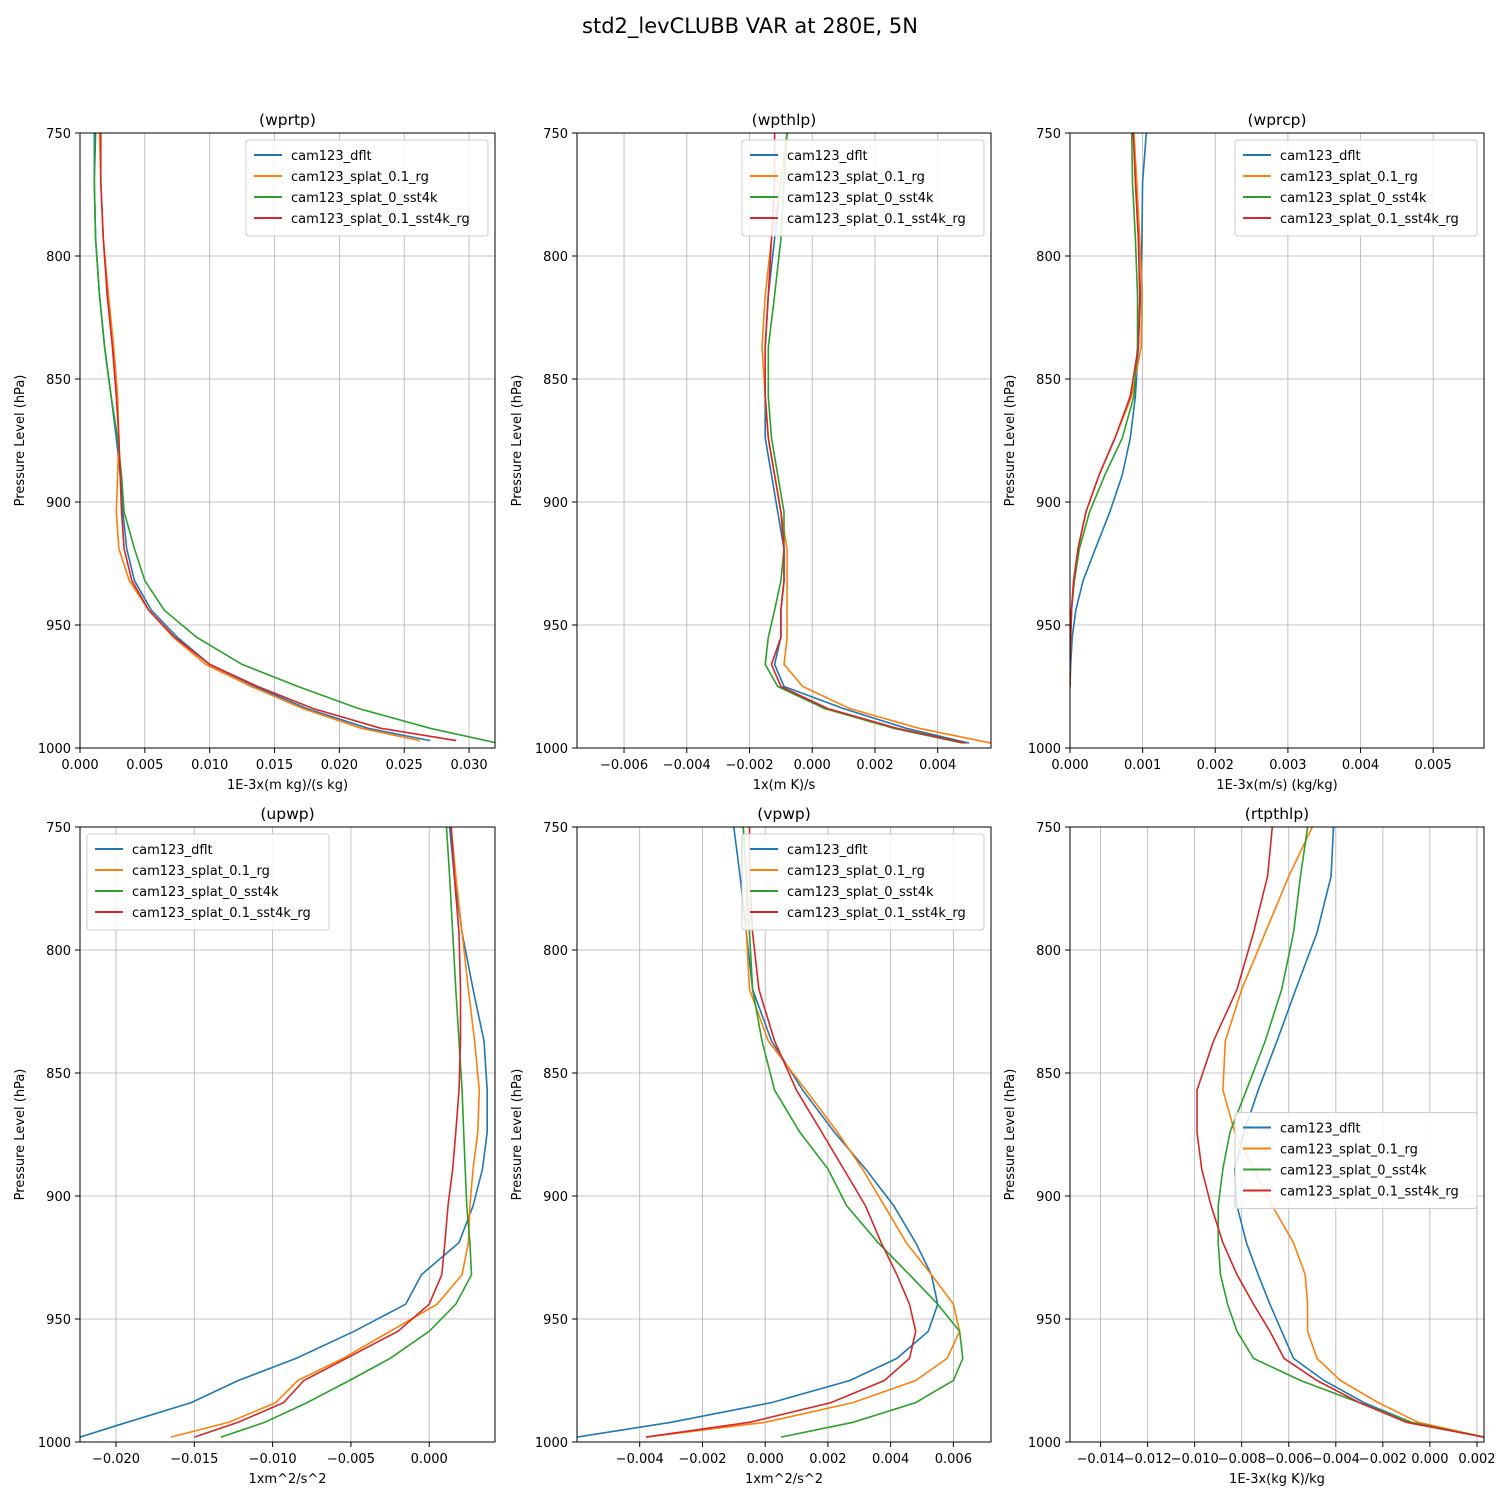 The height and width of the screenshot is (1504, 1500). Describe the element at coordinates (1287, 765) in the screenshot. I see `x-tick-label: 0.003` at that location.